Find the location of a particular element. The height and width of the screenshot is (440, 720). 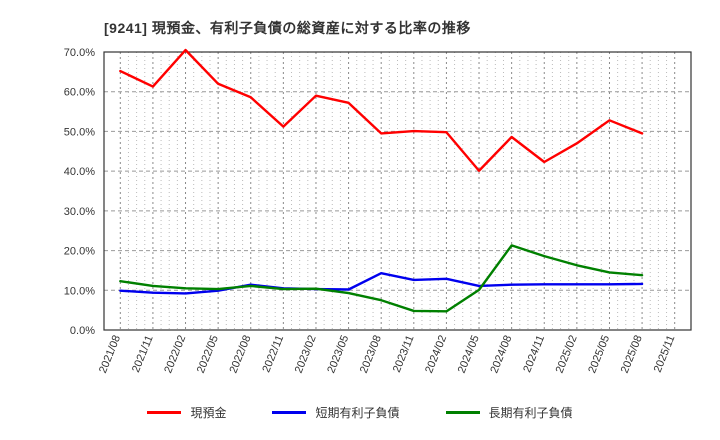

legend-label: 短期有利子負債 is located at coordinates (357, 413).